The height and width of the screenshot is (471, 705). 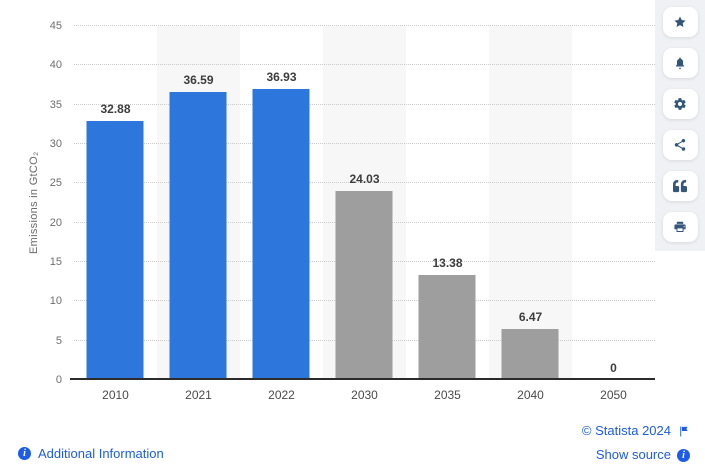 What do you see at coordinates (55, 104) in the screenshot?
I see `y-tick-label: 35` at bounding box center [55, 104].